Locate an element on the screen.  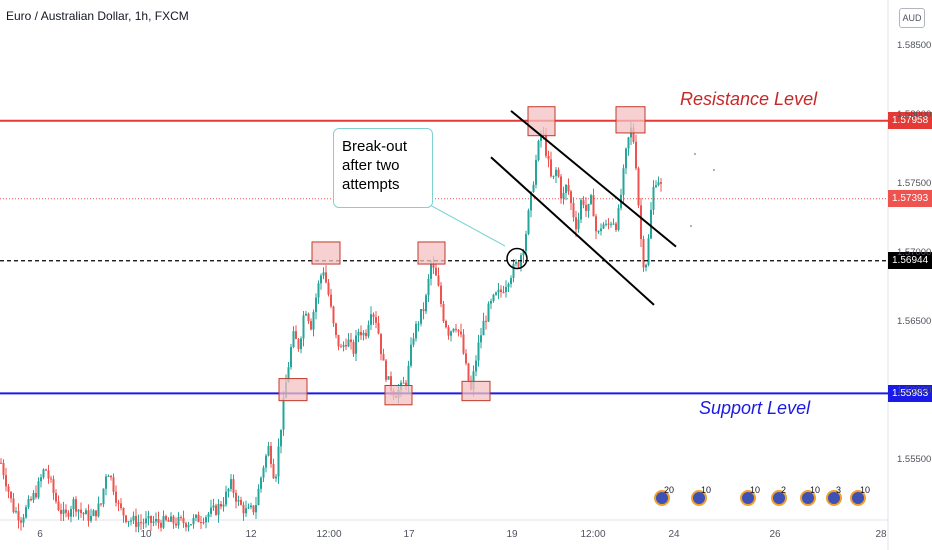
x-tick-label: 12 is located at coordinates (251, 534).